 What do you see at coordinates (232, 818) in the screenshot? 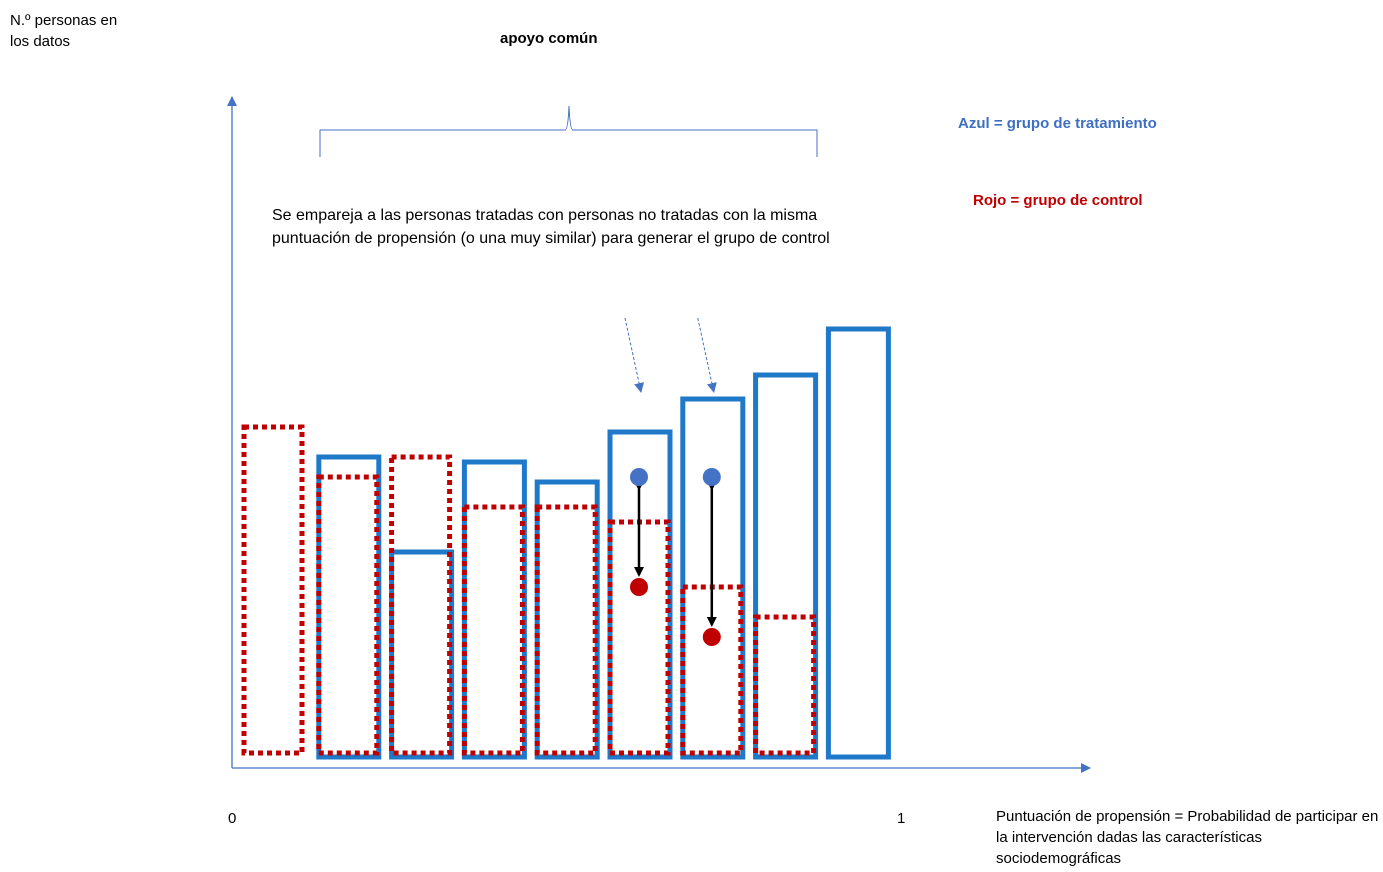
I see `x-axis-min-label: 0` at bounding box center [232, 818].